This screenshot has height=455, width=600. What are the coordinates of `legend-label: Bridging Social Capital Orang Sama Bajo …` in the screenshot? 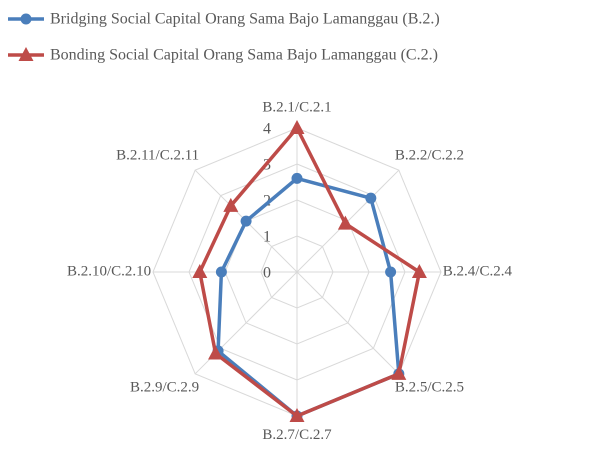 It's located at (245, 19).